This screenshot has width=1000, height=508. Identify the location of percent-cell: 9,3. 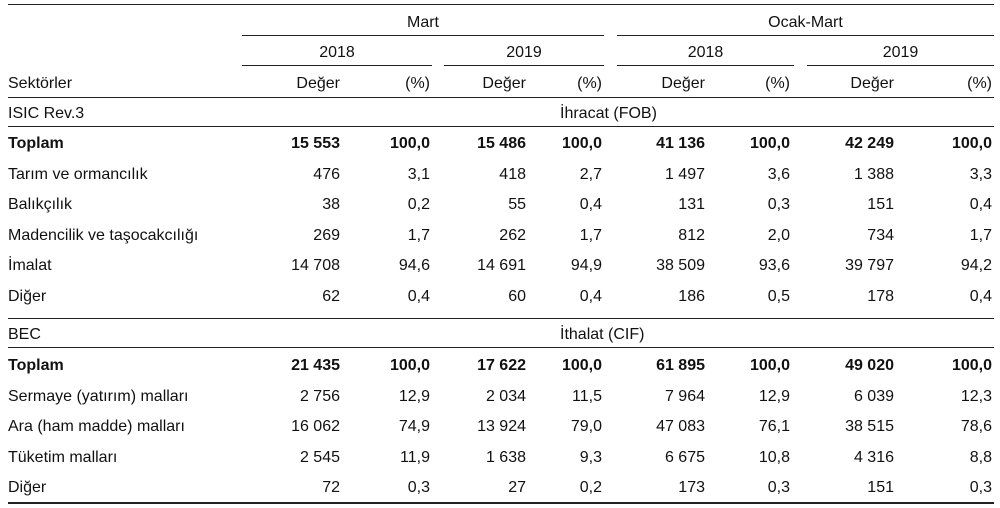
(590, 457).